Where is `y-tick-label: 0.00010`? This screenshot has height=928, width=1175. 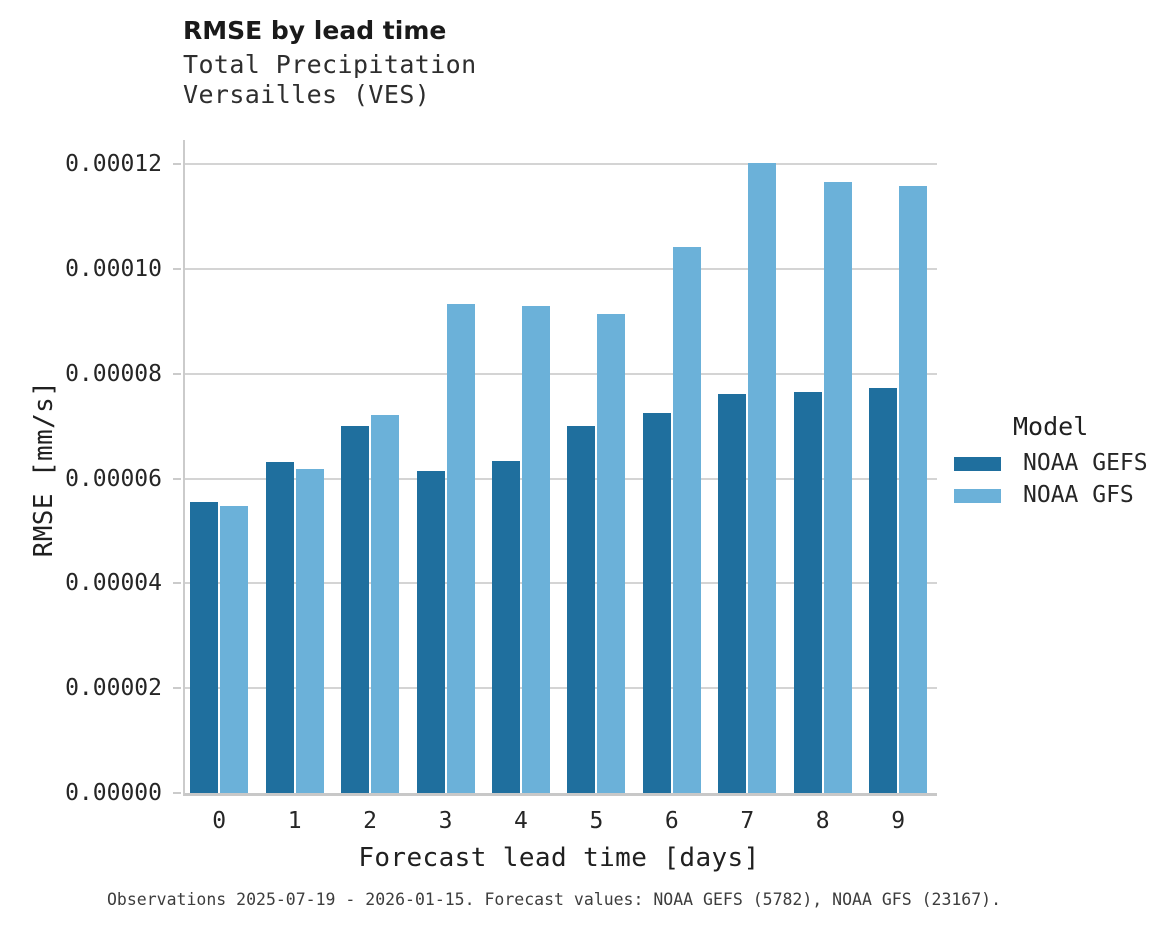 y-tick-label: 0.00010 is located at coordinates (113, 269).